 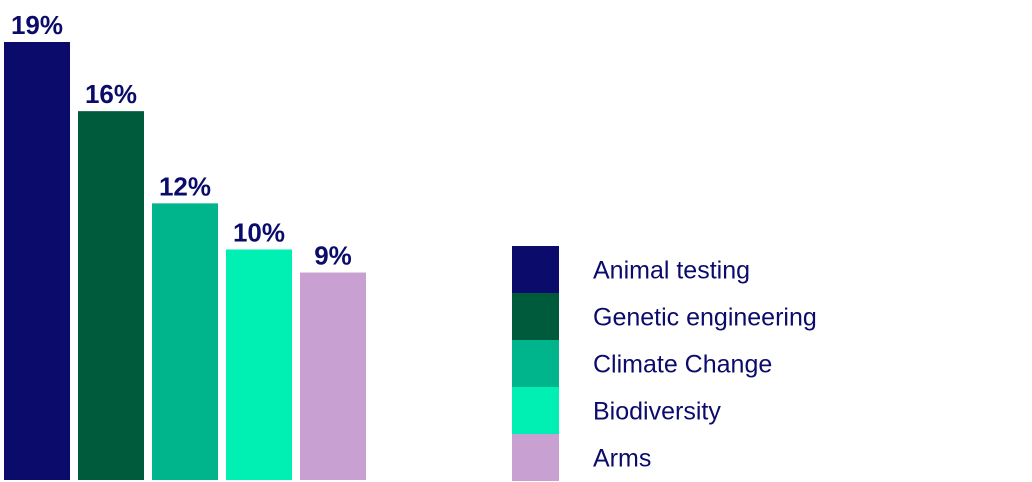 What do you see at coordinates (535, 316) in the screenshot?
I see `legend-swatch-genetic-engineering` at bounding box center [535, 316].